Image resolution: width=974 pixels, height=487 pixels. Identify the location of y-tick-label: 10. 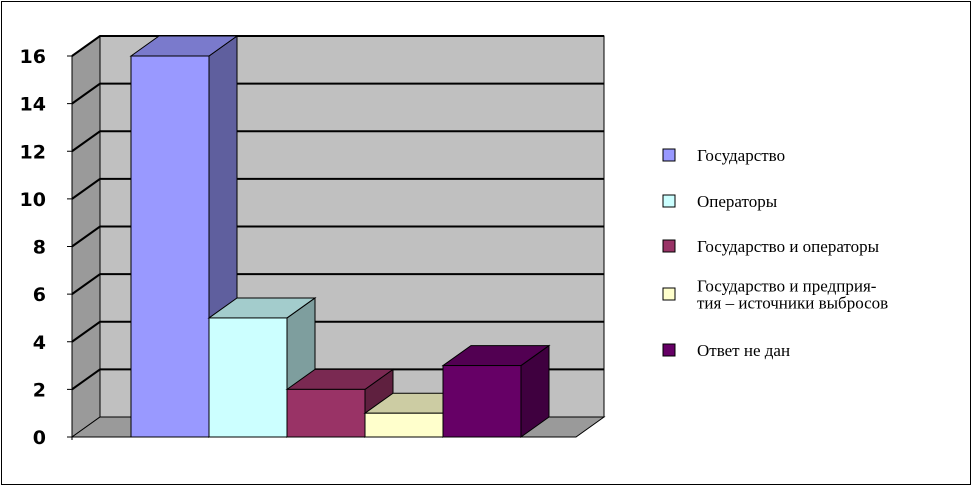
(33, 200).